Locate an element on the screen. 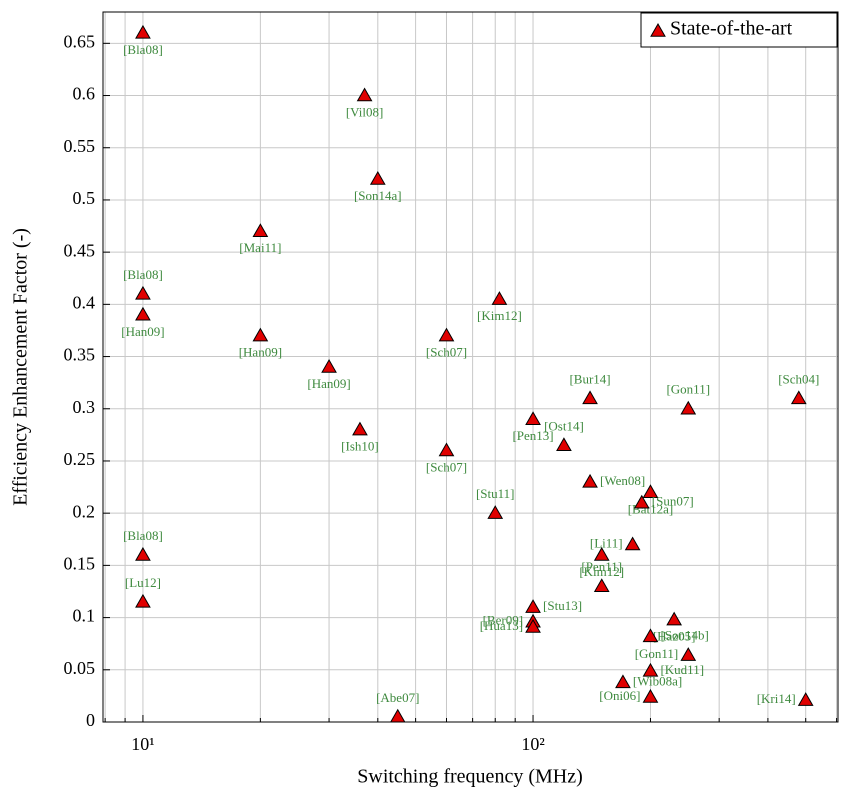  point-label: [Vil08] is located at coordinates (365, 112).